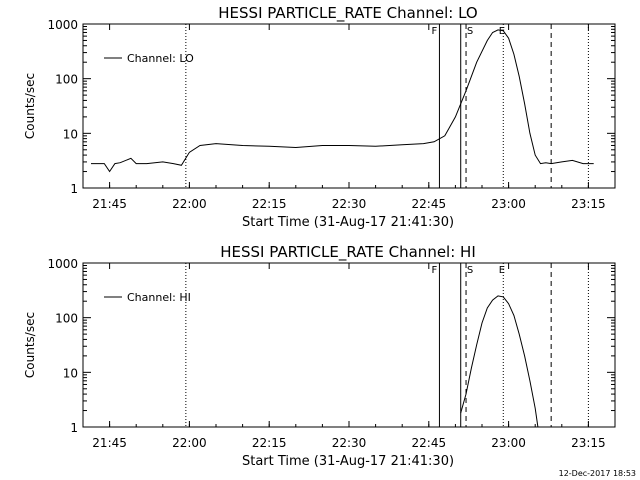  What do you see at coordinates (597, 473) in the screenshot?
I see `footer-timestamp: 12-Dec-2017 18:53` at bounding box center [597, 473].